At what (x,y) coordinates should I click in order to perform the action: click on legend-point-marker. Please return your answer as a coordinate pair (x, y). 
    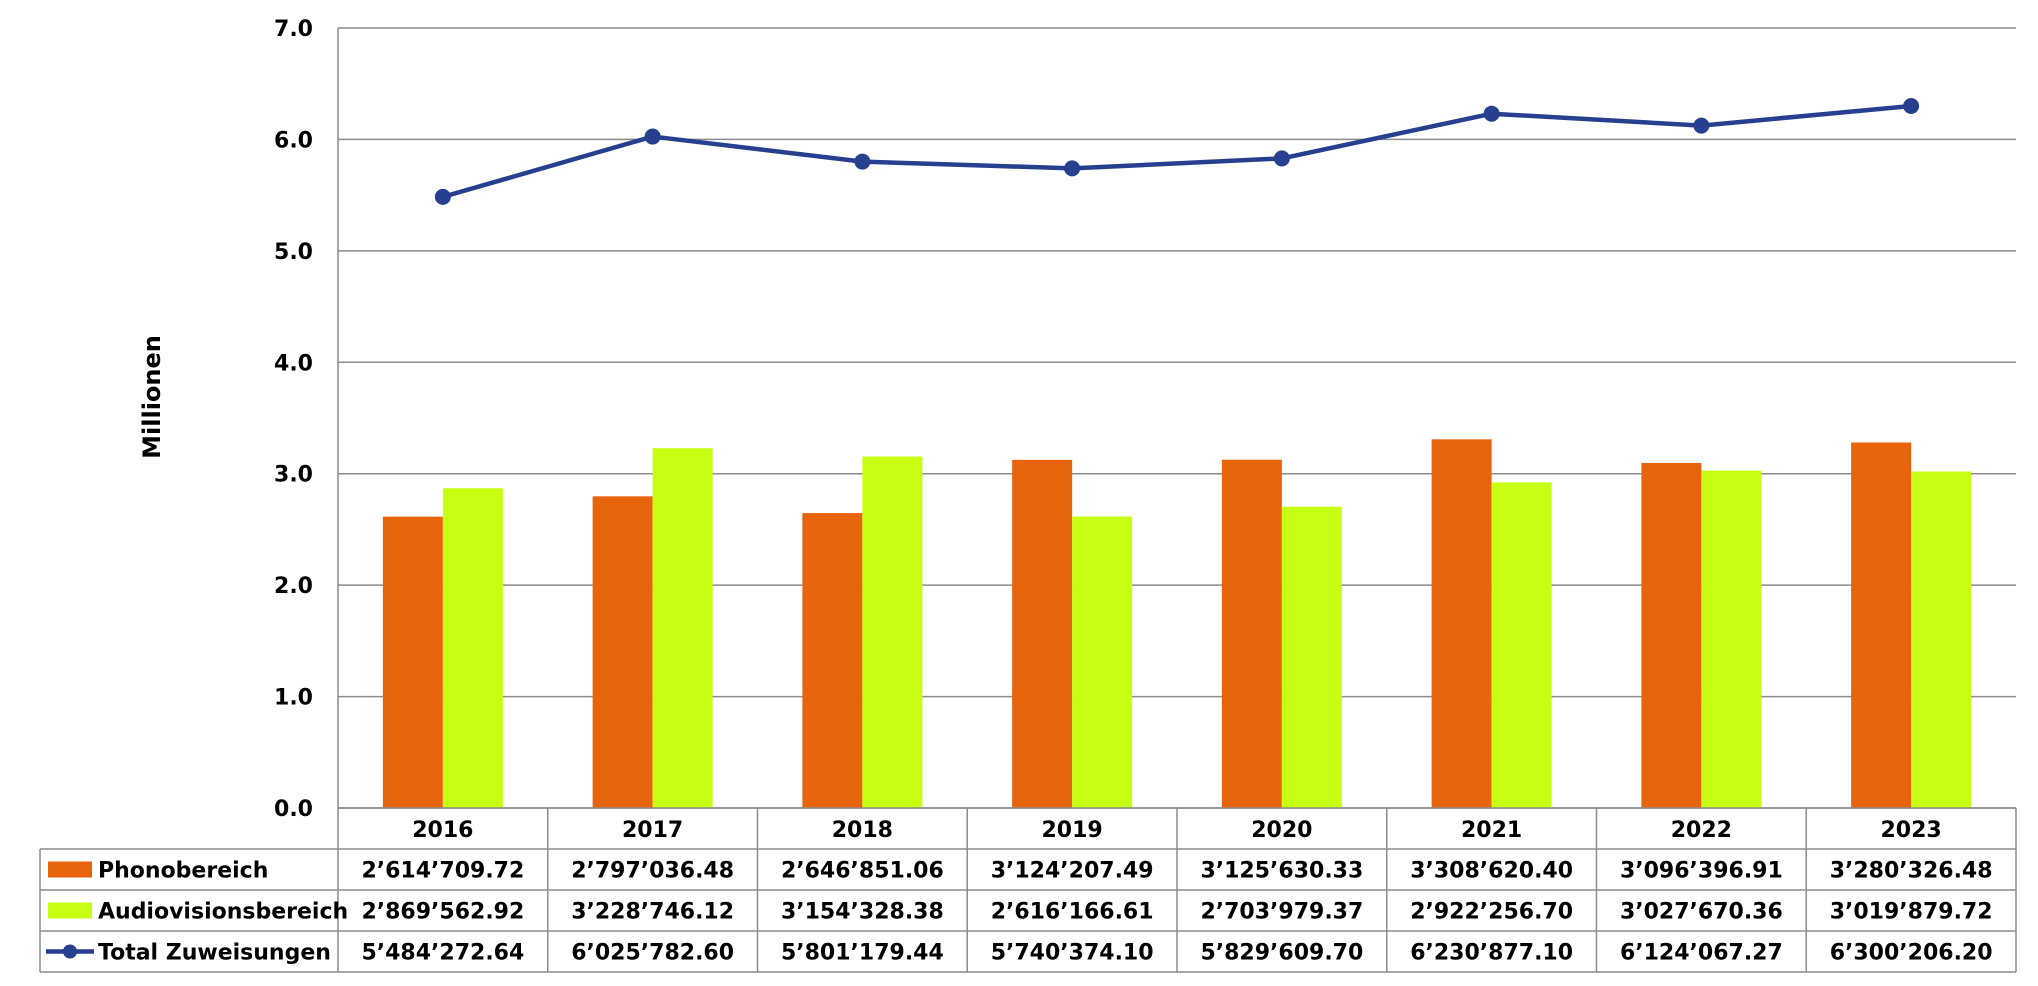
    Looking at the image, I should click on (70, 951).